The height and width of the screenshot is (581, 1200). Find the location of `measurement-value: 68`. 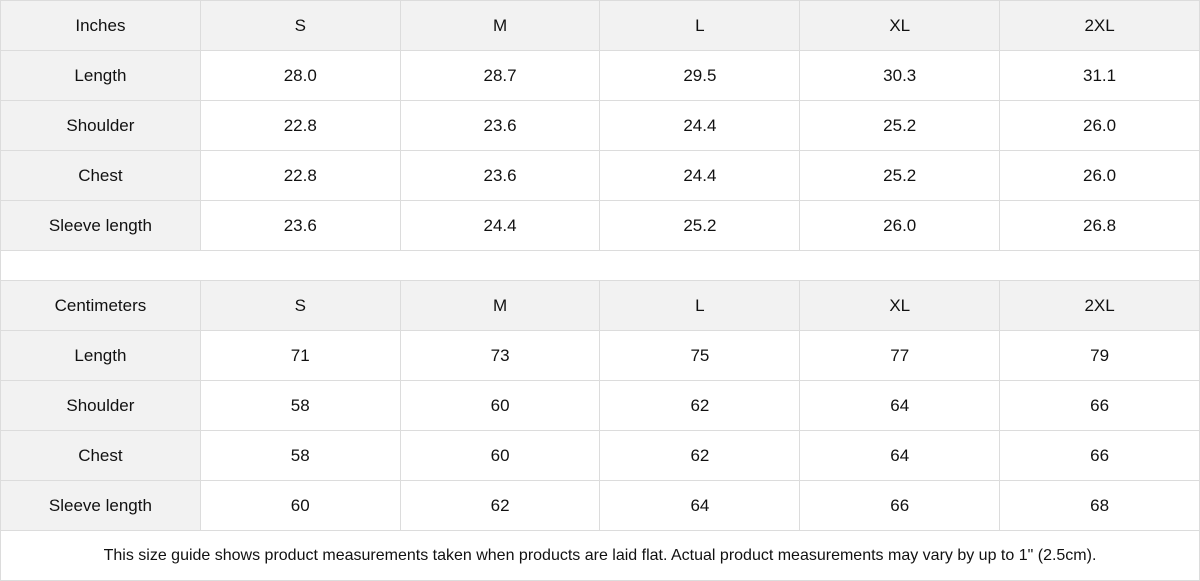

measurement-value: 68 is located at coordinates (1099, 505).